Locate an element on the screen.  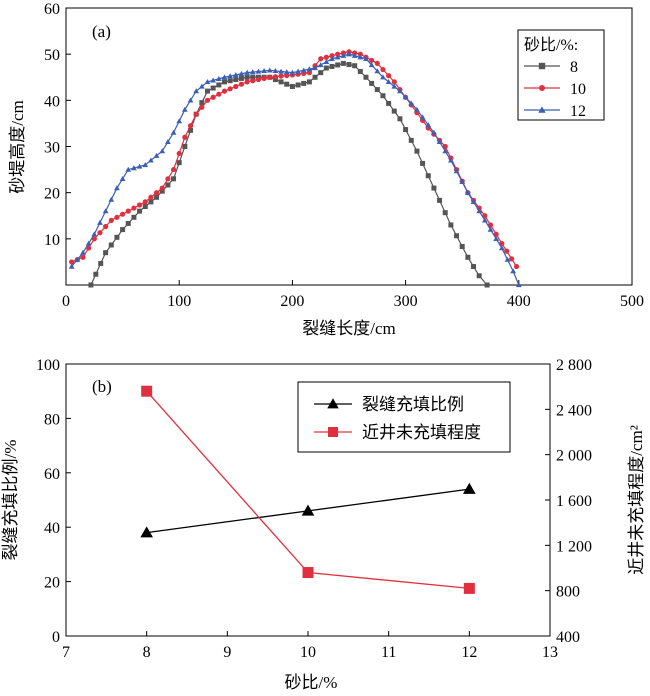
x-tick-label: 100 is located at coordinates (179, 301).